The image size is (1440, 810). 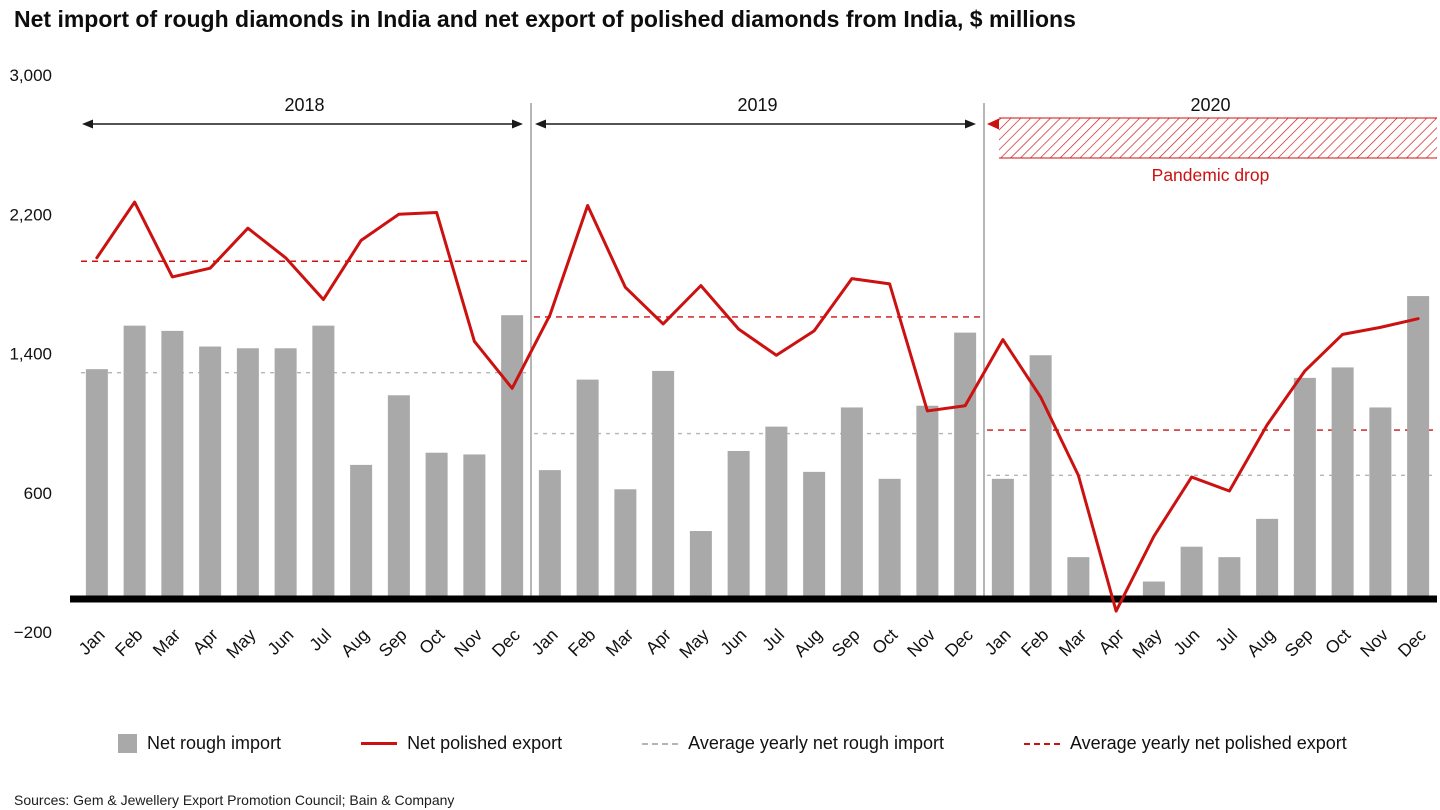 I want to click on pandemic-arrow-left-icon, so click(x=993, y=124).